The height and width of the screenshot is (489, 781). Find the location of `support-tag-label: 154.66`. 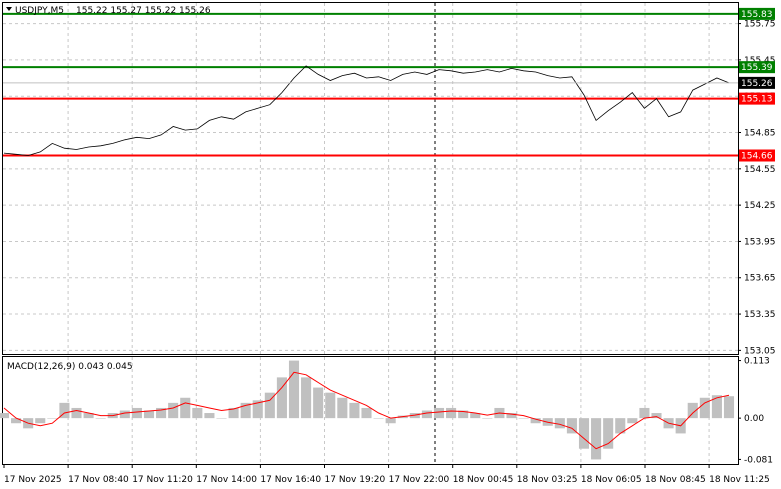

support-tag-label: 154.66 is located at coordinates (757, 157).